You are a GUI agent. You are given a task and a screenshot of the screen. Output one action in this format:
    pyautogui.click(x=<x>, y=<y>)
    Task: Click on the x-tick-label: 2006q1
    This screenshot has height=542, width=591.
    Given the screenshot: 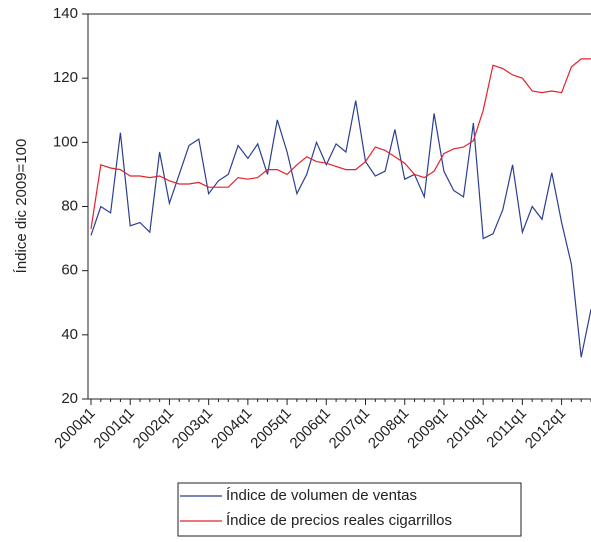 What is the action you would take?
    pyautogui.click(x=310, y=428)
    